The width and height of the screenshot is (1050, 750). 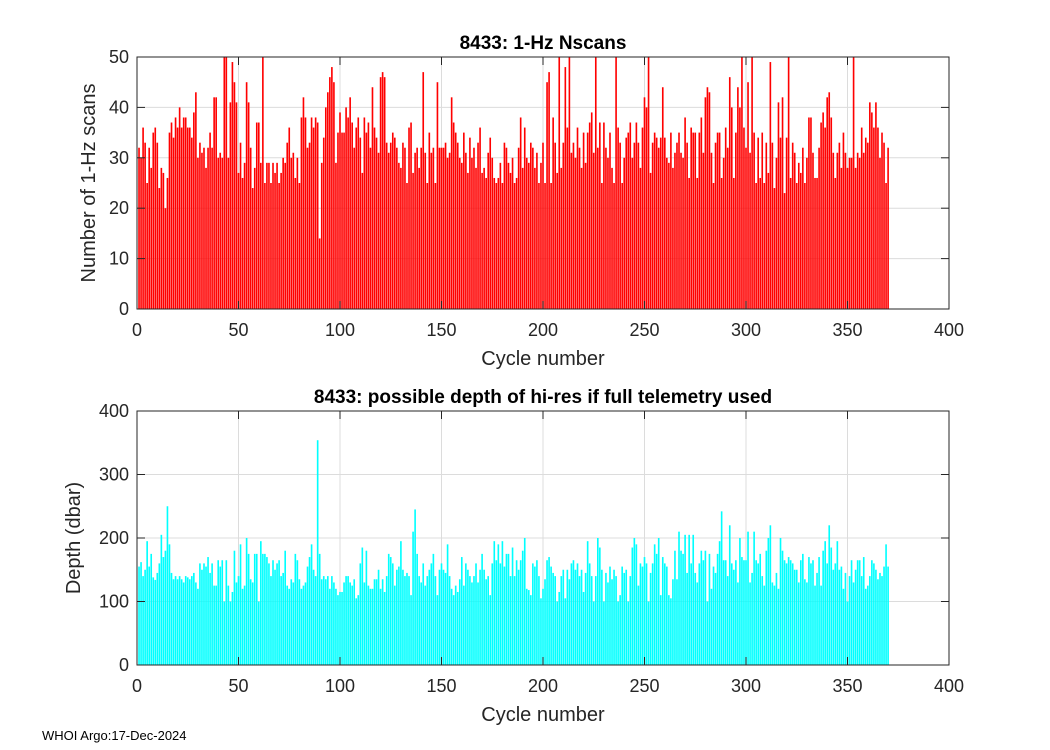 I want to click on y-tick-label: 100, so click(x=114, y=602).